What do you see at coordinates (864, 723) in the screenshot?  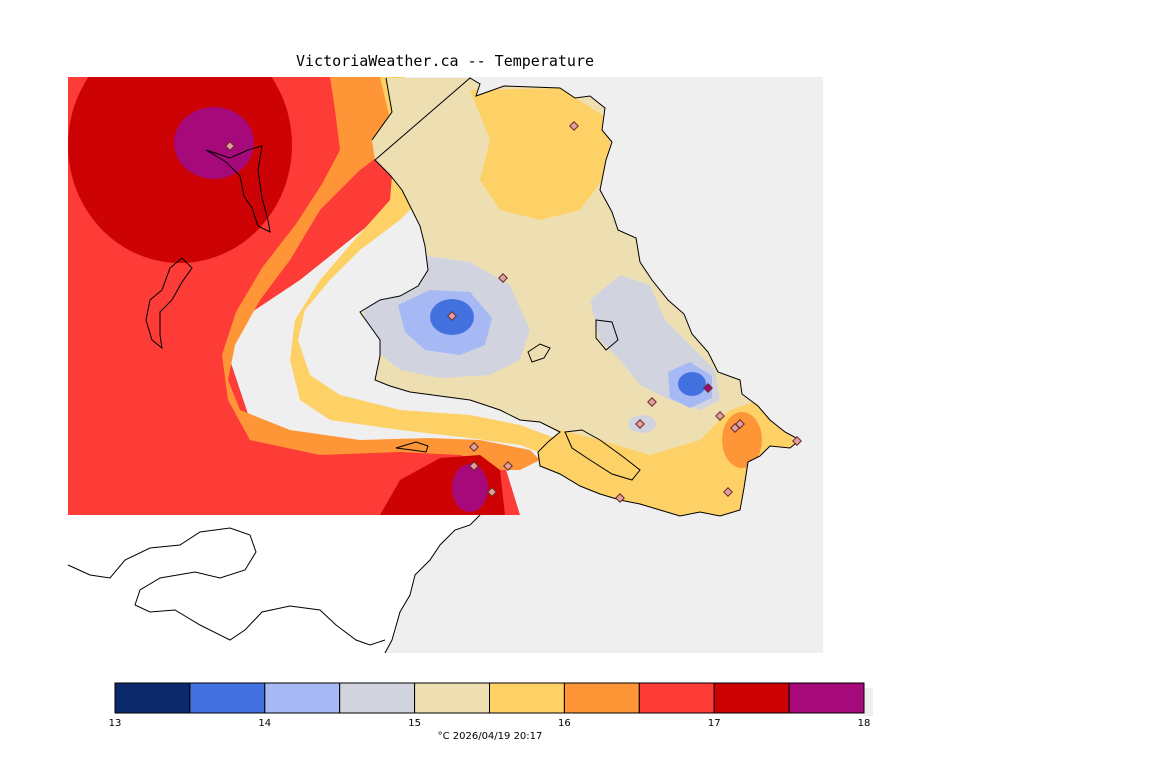 I see `colorbar-tick-label: 18` at bounding box center [864, 723].